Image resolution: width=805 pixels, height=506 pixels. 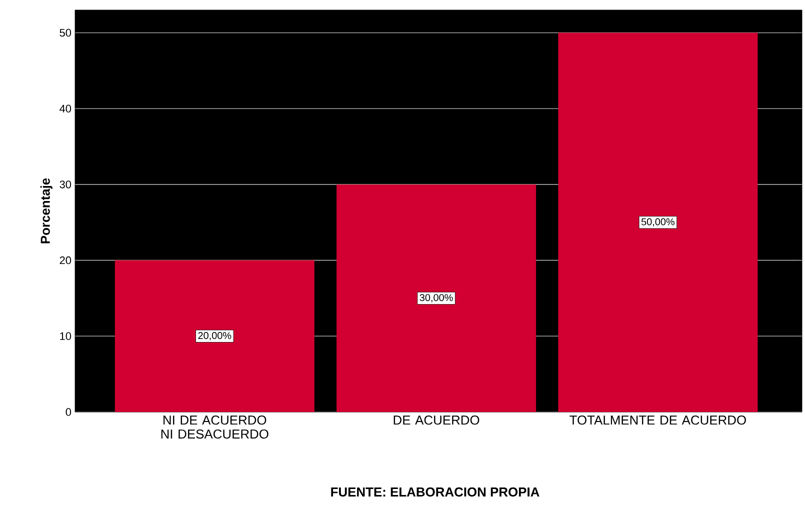 I want to click on x-tick-label: DE ACUERDO, so click(x=437, y=420).